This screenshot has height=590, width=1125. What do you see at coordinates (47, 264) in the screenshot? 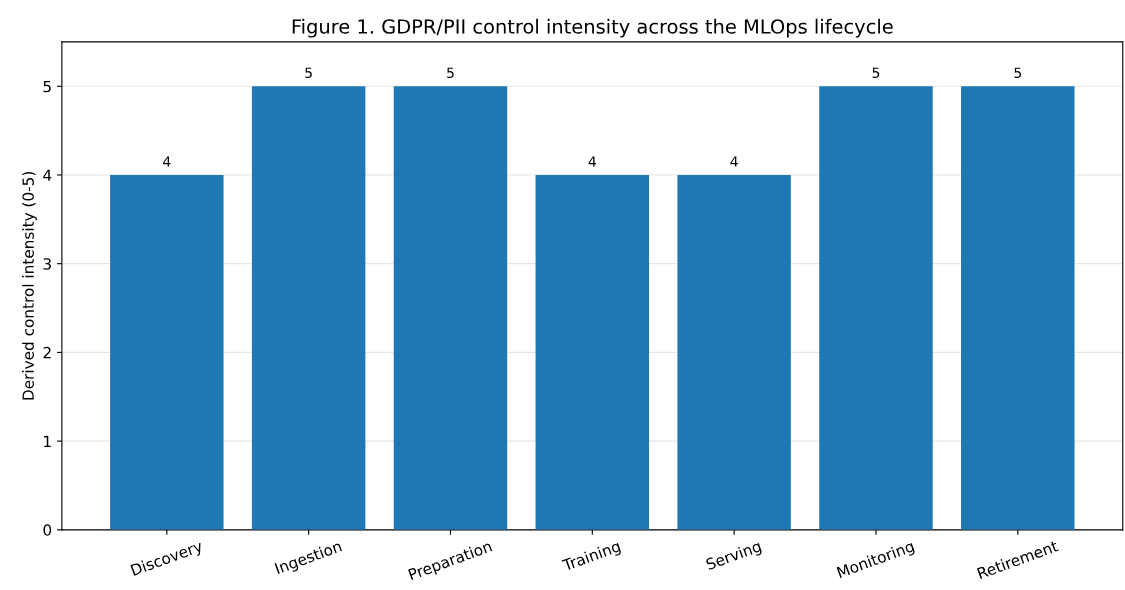
I see `y-tick-label: 3` at bounding box center [47, 264].